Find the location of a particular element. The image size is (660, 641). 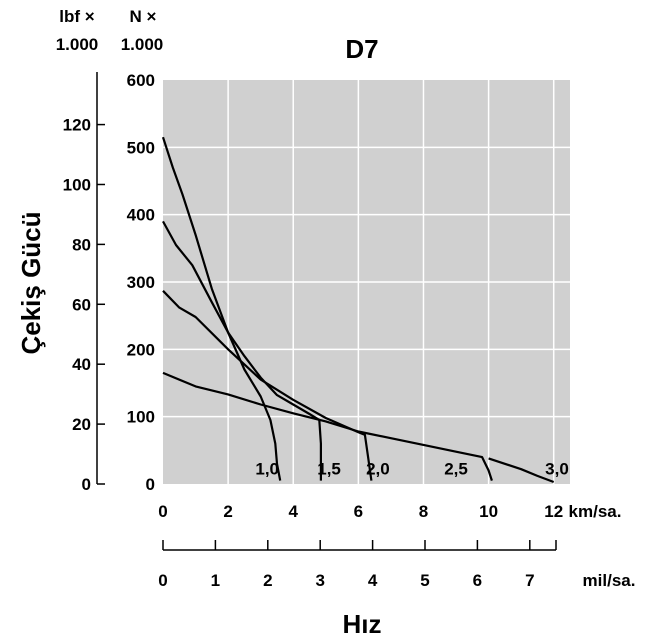

n-unit-line1: N × is located at coordinates (143, 16).